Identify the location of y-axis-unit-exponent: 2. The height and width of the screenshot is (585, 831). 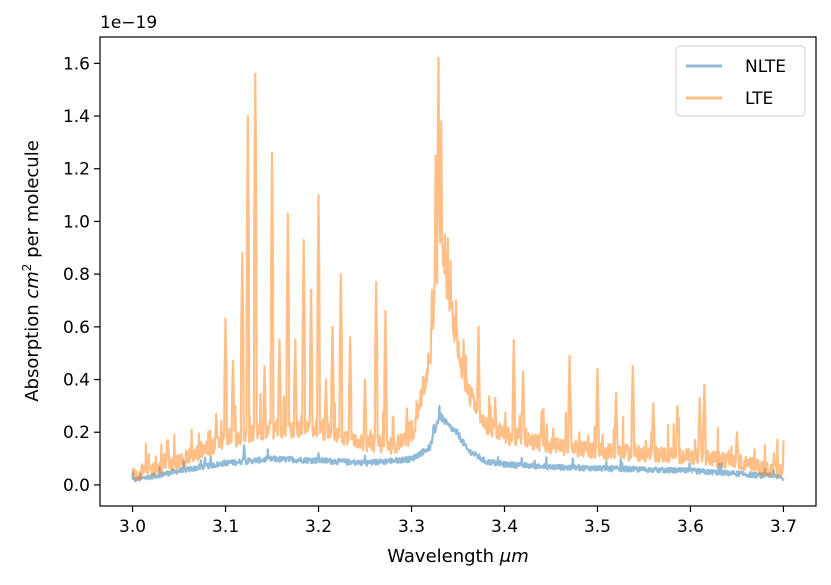
(27, 268).